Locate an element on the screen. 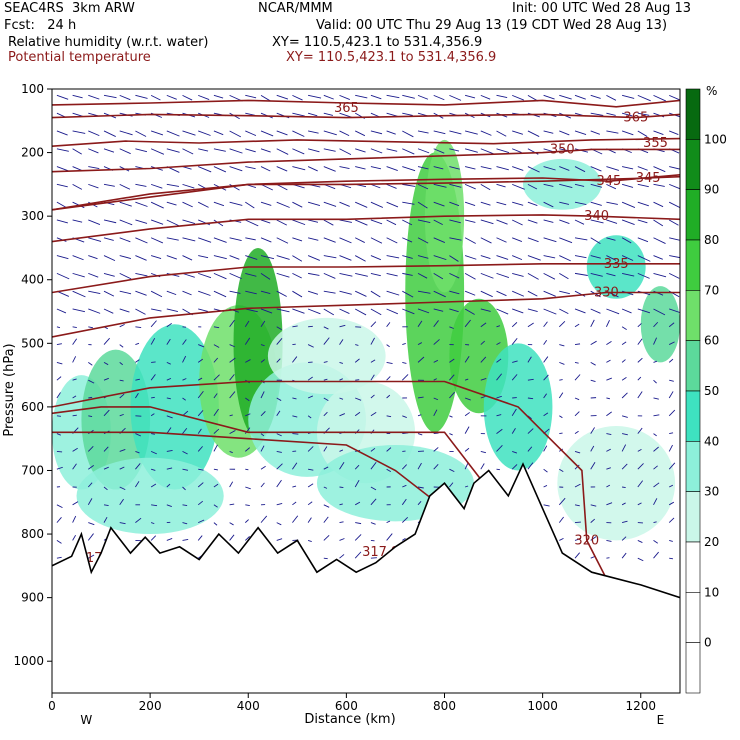  y-tick-label: 1000 is located at coordinates (28, 661).